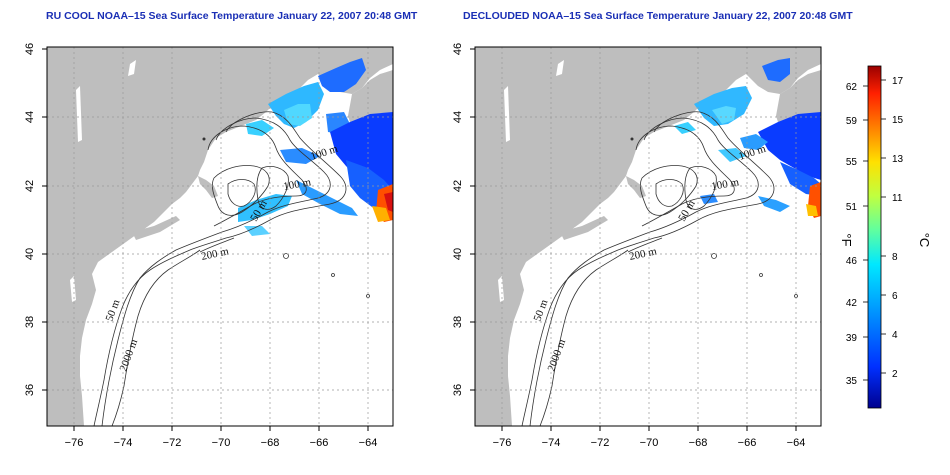 The width and height of the screenshot is (950, 475). What do you see at coordinates (852, 87) in the screenshot?
I see `fahrenheit-tick-label: 62` at bounding box center [852, 87].